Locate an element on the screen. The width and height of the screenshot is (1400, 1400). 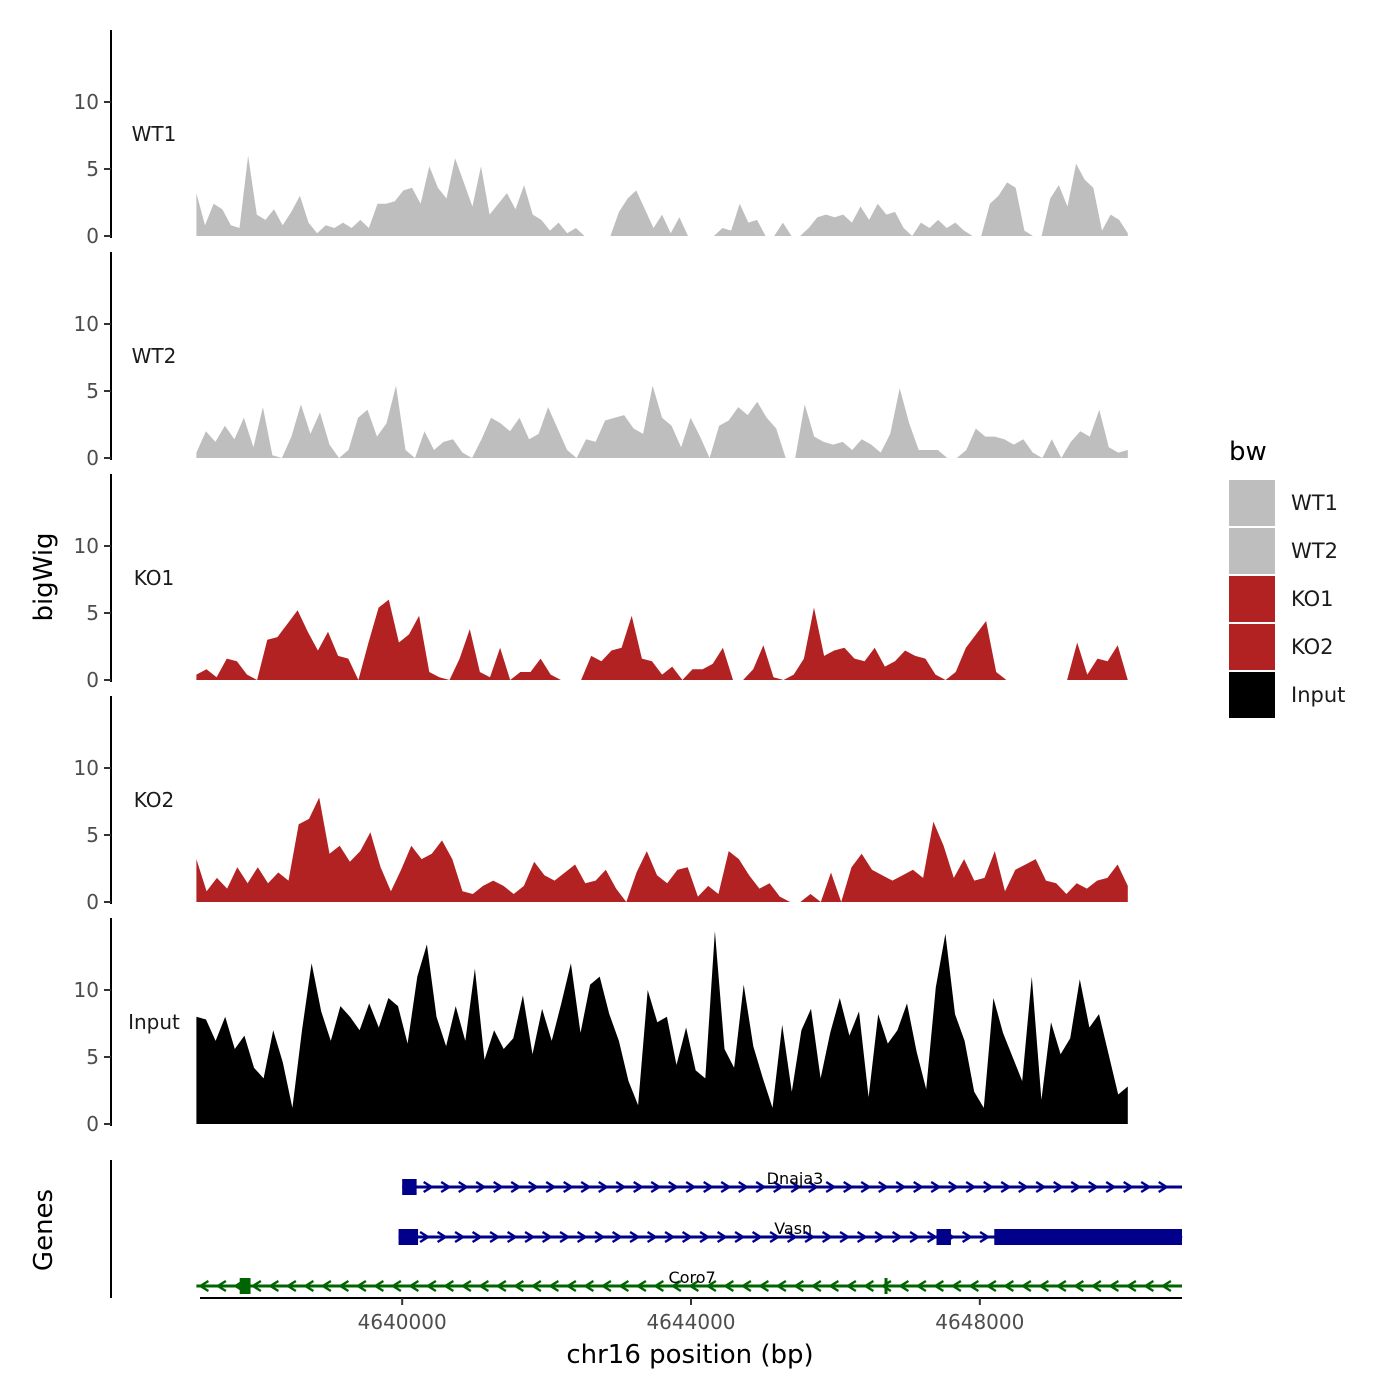
track-label-ko1: KO1 is located at coordinates (154, 578).